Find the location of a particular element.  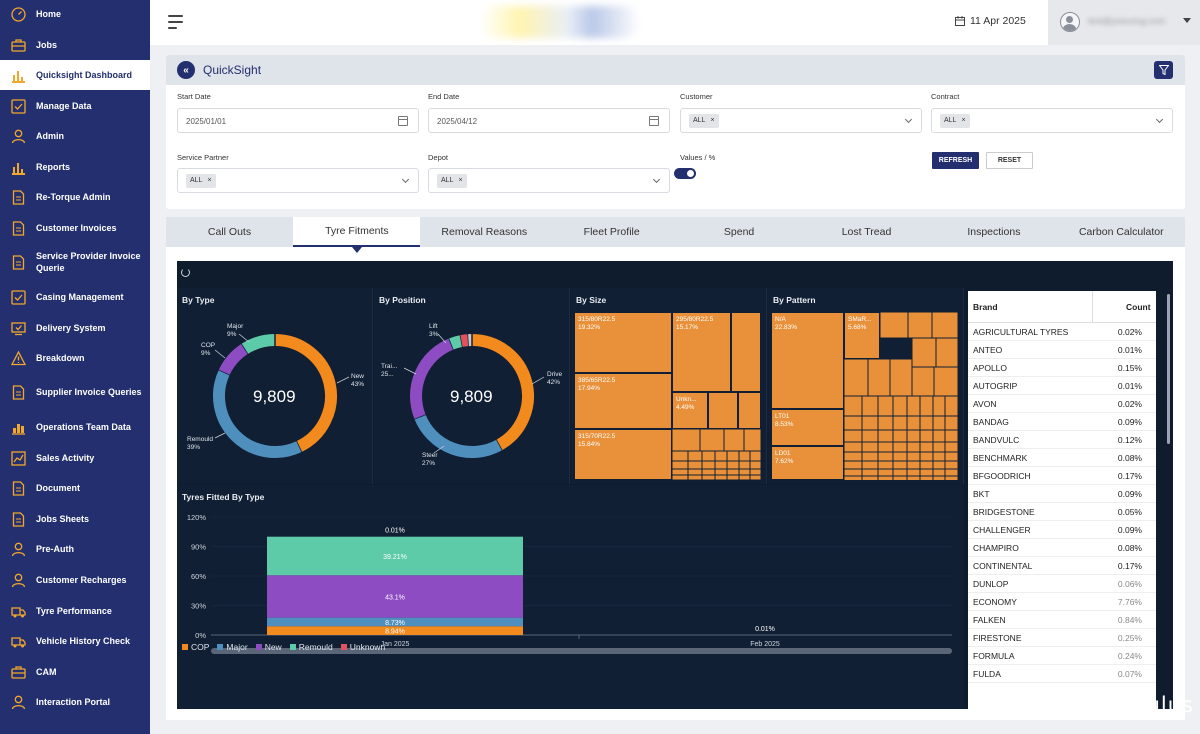

refresh-button: REFRESH is located at coordinates (955, 160).